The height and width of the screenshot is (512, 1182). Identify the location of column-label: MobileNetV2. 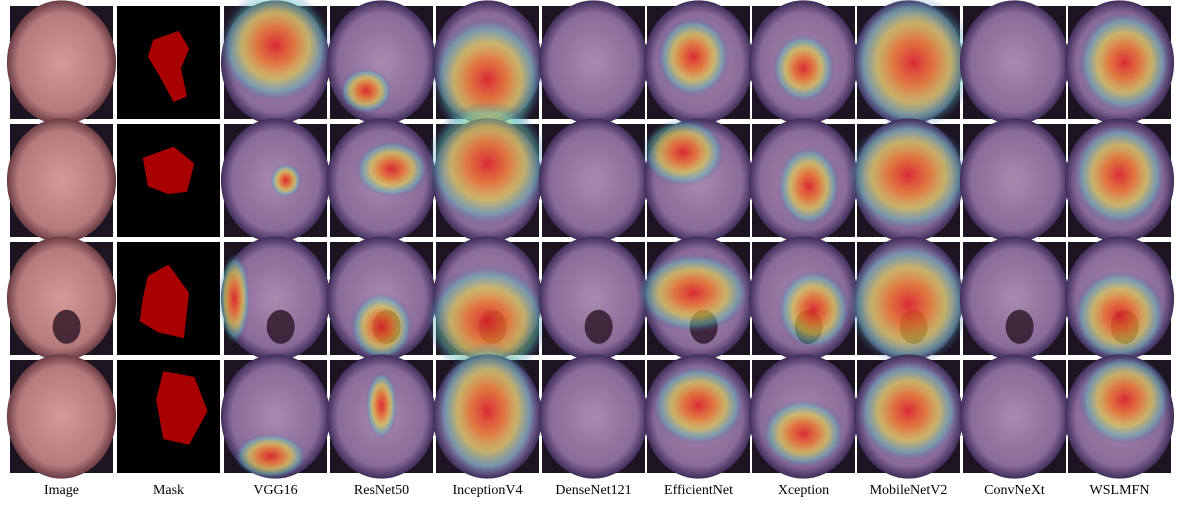
(909, 490).